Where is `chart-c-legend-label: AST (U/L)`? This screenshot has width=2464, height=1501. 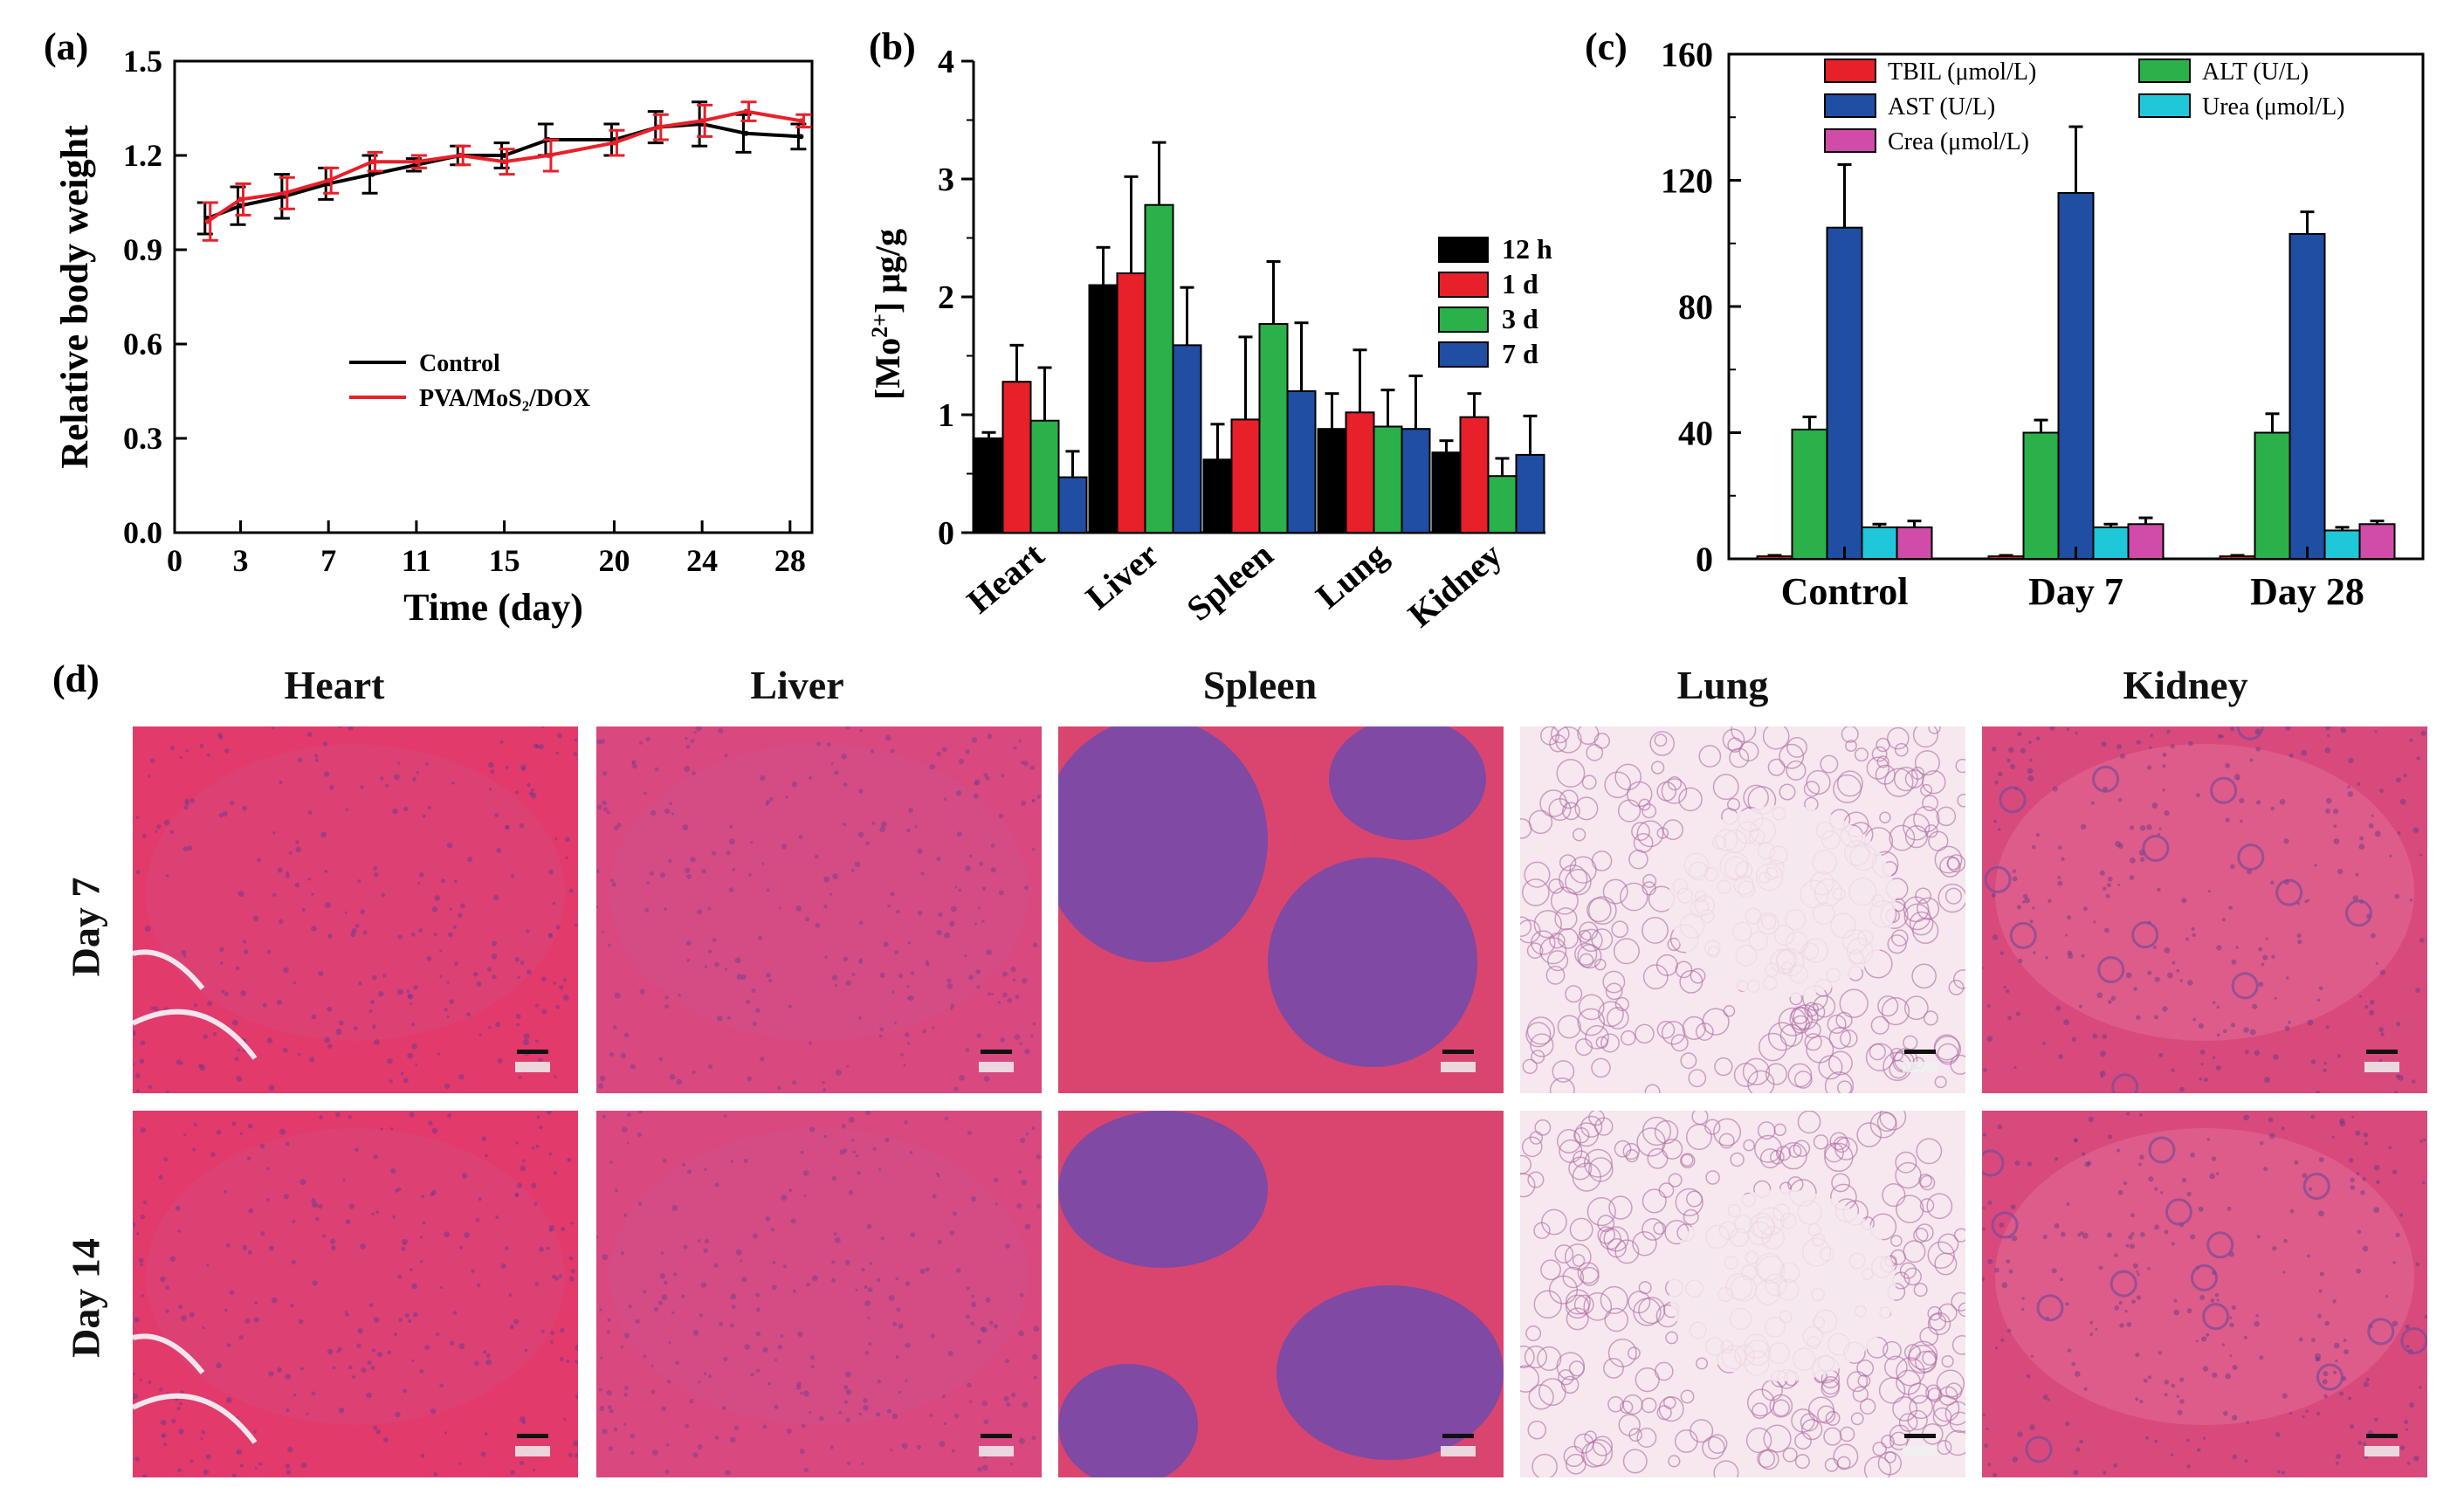 chart-c-legend-label: AST (U/L) is located at coordinates (1941, 106).